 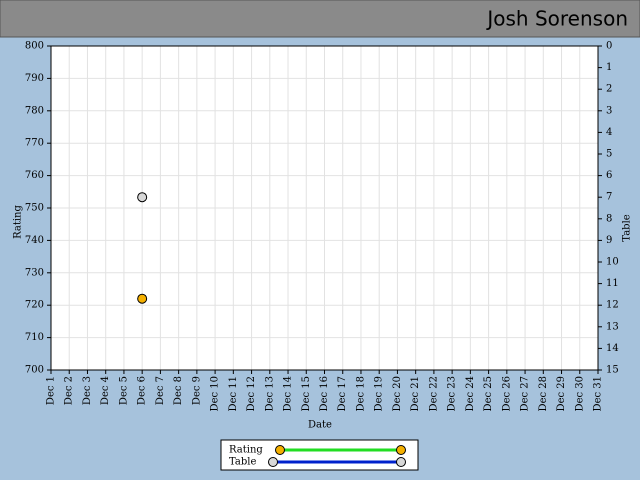 What do you see at coordinates (452, 393) in the screenshot?
I see `x-tick-label: Dec 23` at bounding box center [452, 393].